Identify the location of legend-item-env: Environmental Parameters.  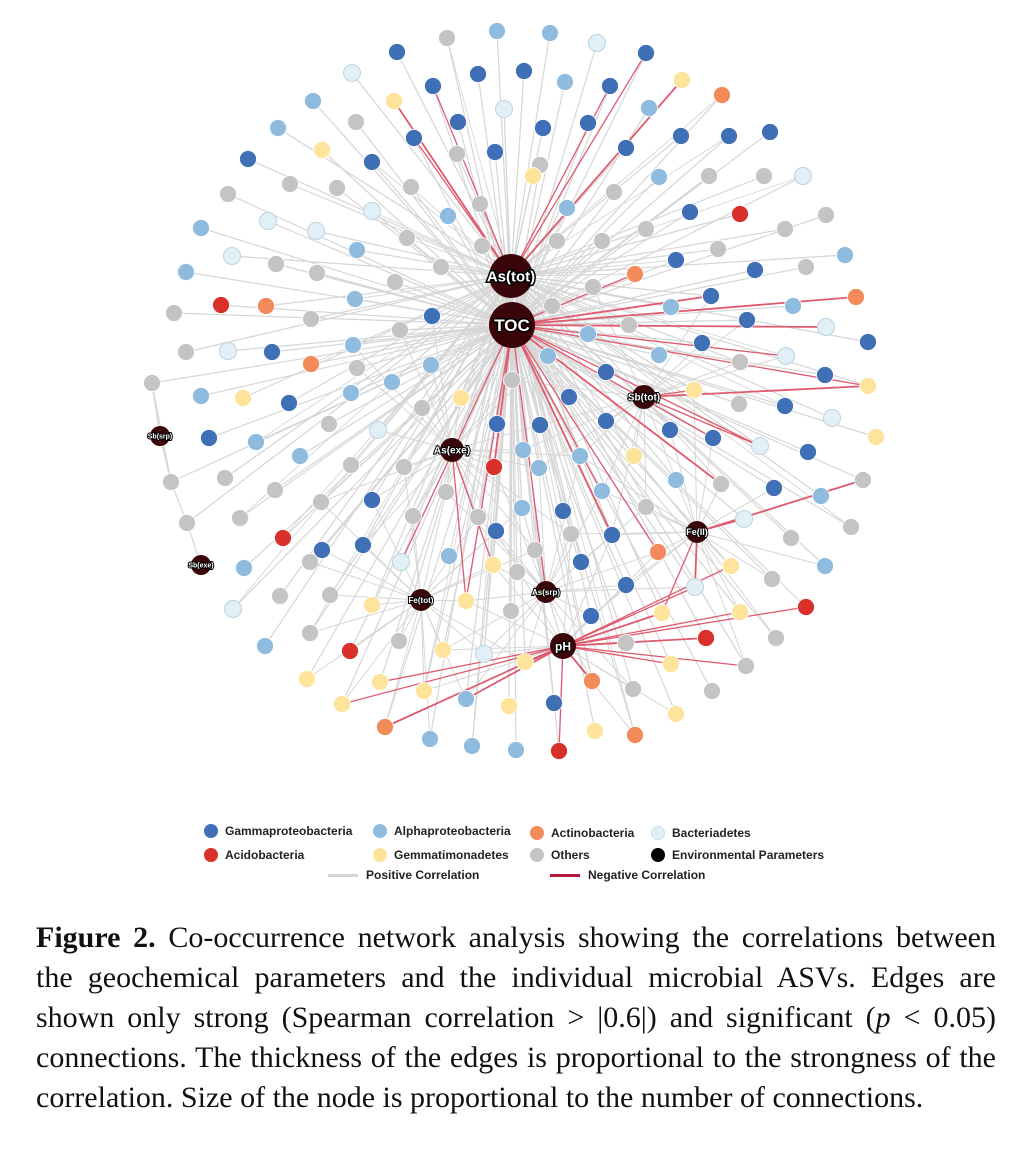
(737, 855).